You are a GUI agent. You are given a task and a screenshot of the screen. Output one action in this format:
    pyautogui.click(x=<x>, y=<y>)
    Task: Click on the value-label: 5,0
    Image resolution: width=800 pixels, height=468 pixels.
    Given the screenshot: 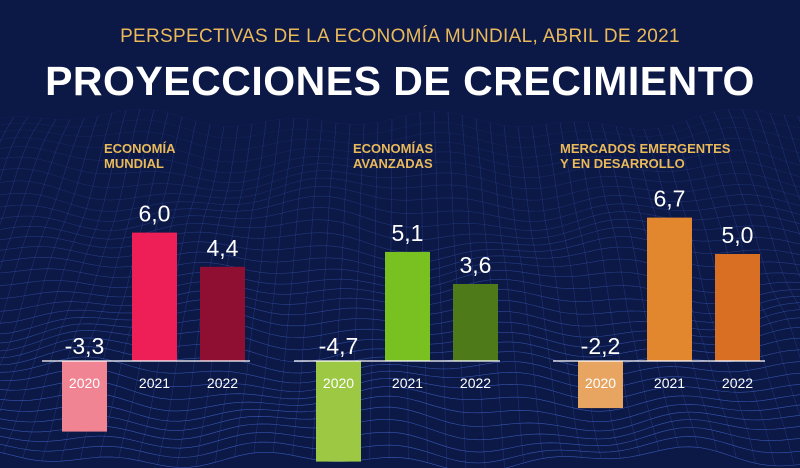 What is the action you would take?
    pyautogui.click(x=738, y=235)
    